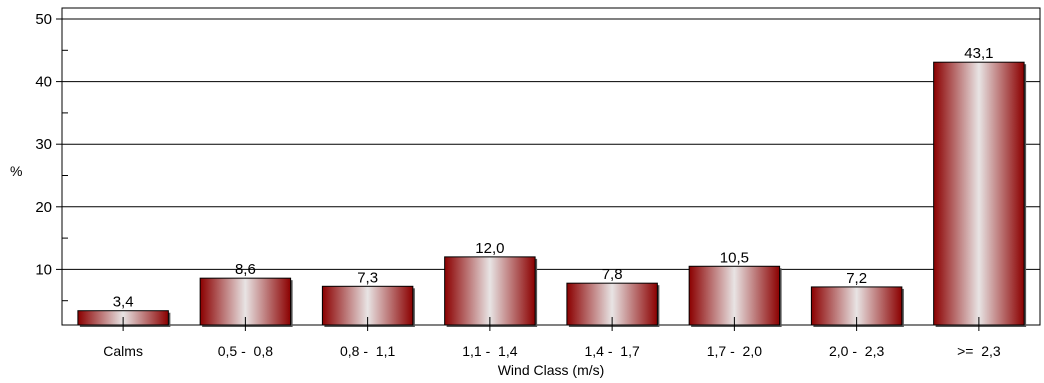 The height and width of the screenshot is (383, 1044). Describe the element at coordinates (978, 53) in the screenshot. I see `bar-value-label: 43,1` at that location.